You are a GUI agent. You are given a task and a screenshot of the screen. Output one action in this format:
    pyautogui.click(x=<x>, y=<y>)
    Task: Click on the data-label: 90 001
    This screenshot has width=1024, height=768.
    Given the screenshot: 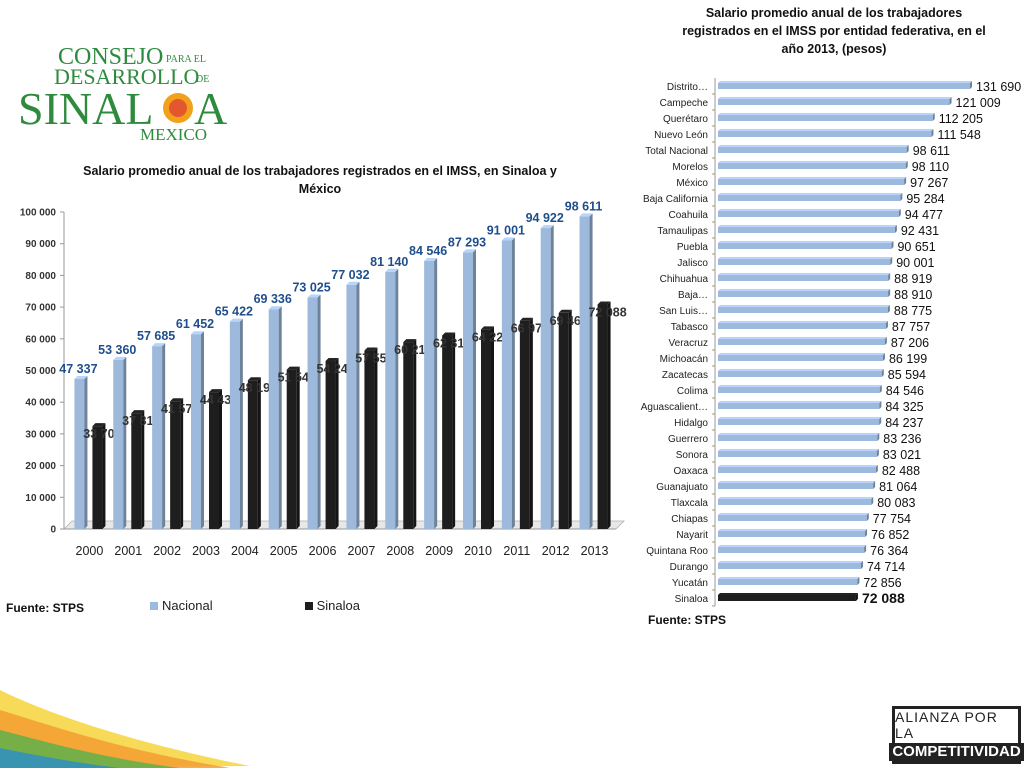 What is the action you would take?
    pyautogui.click(x=915, y=263)
    